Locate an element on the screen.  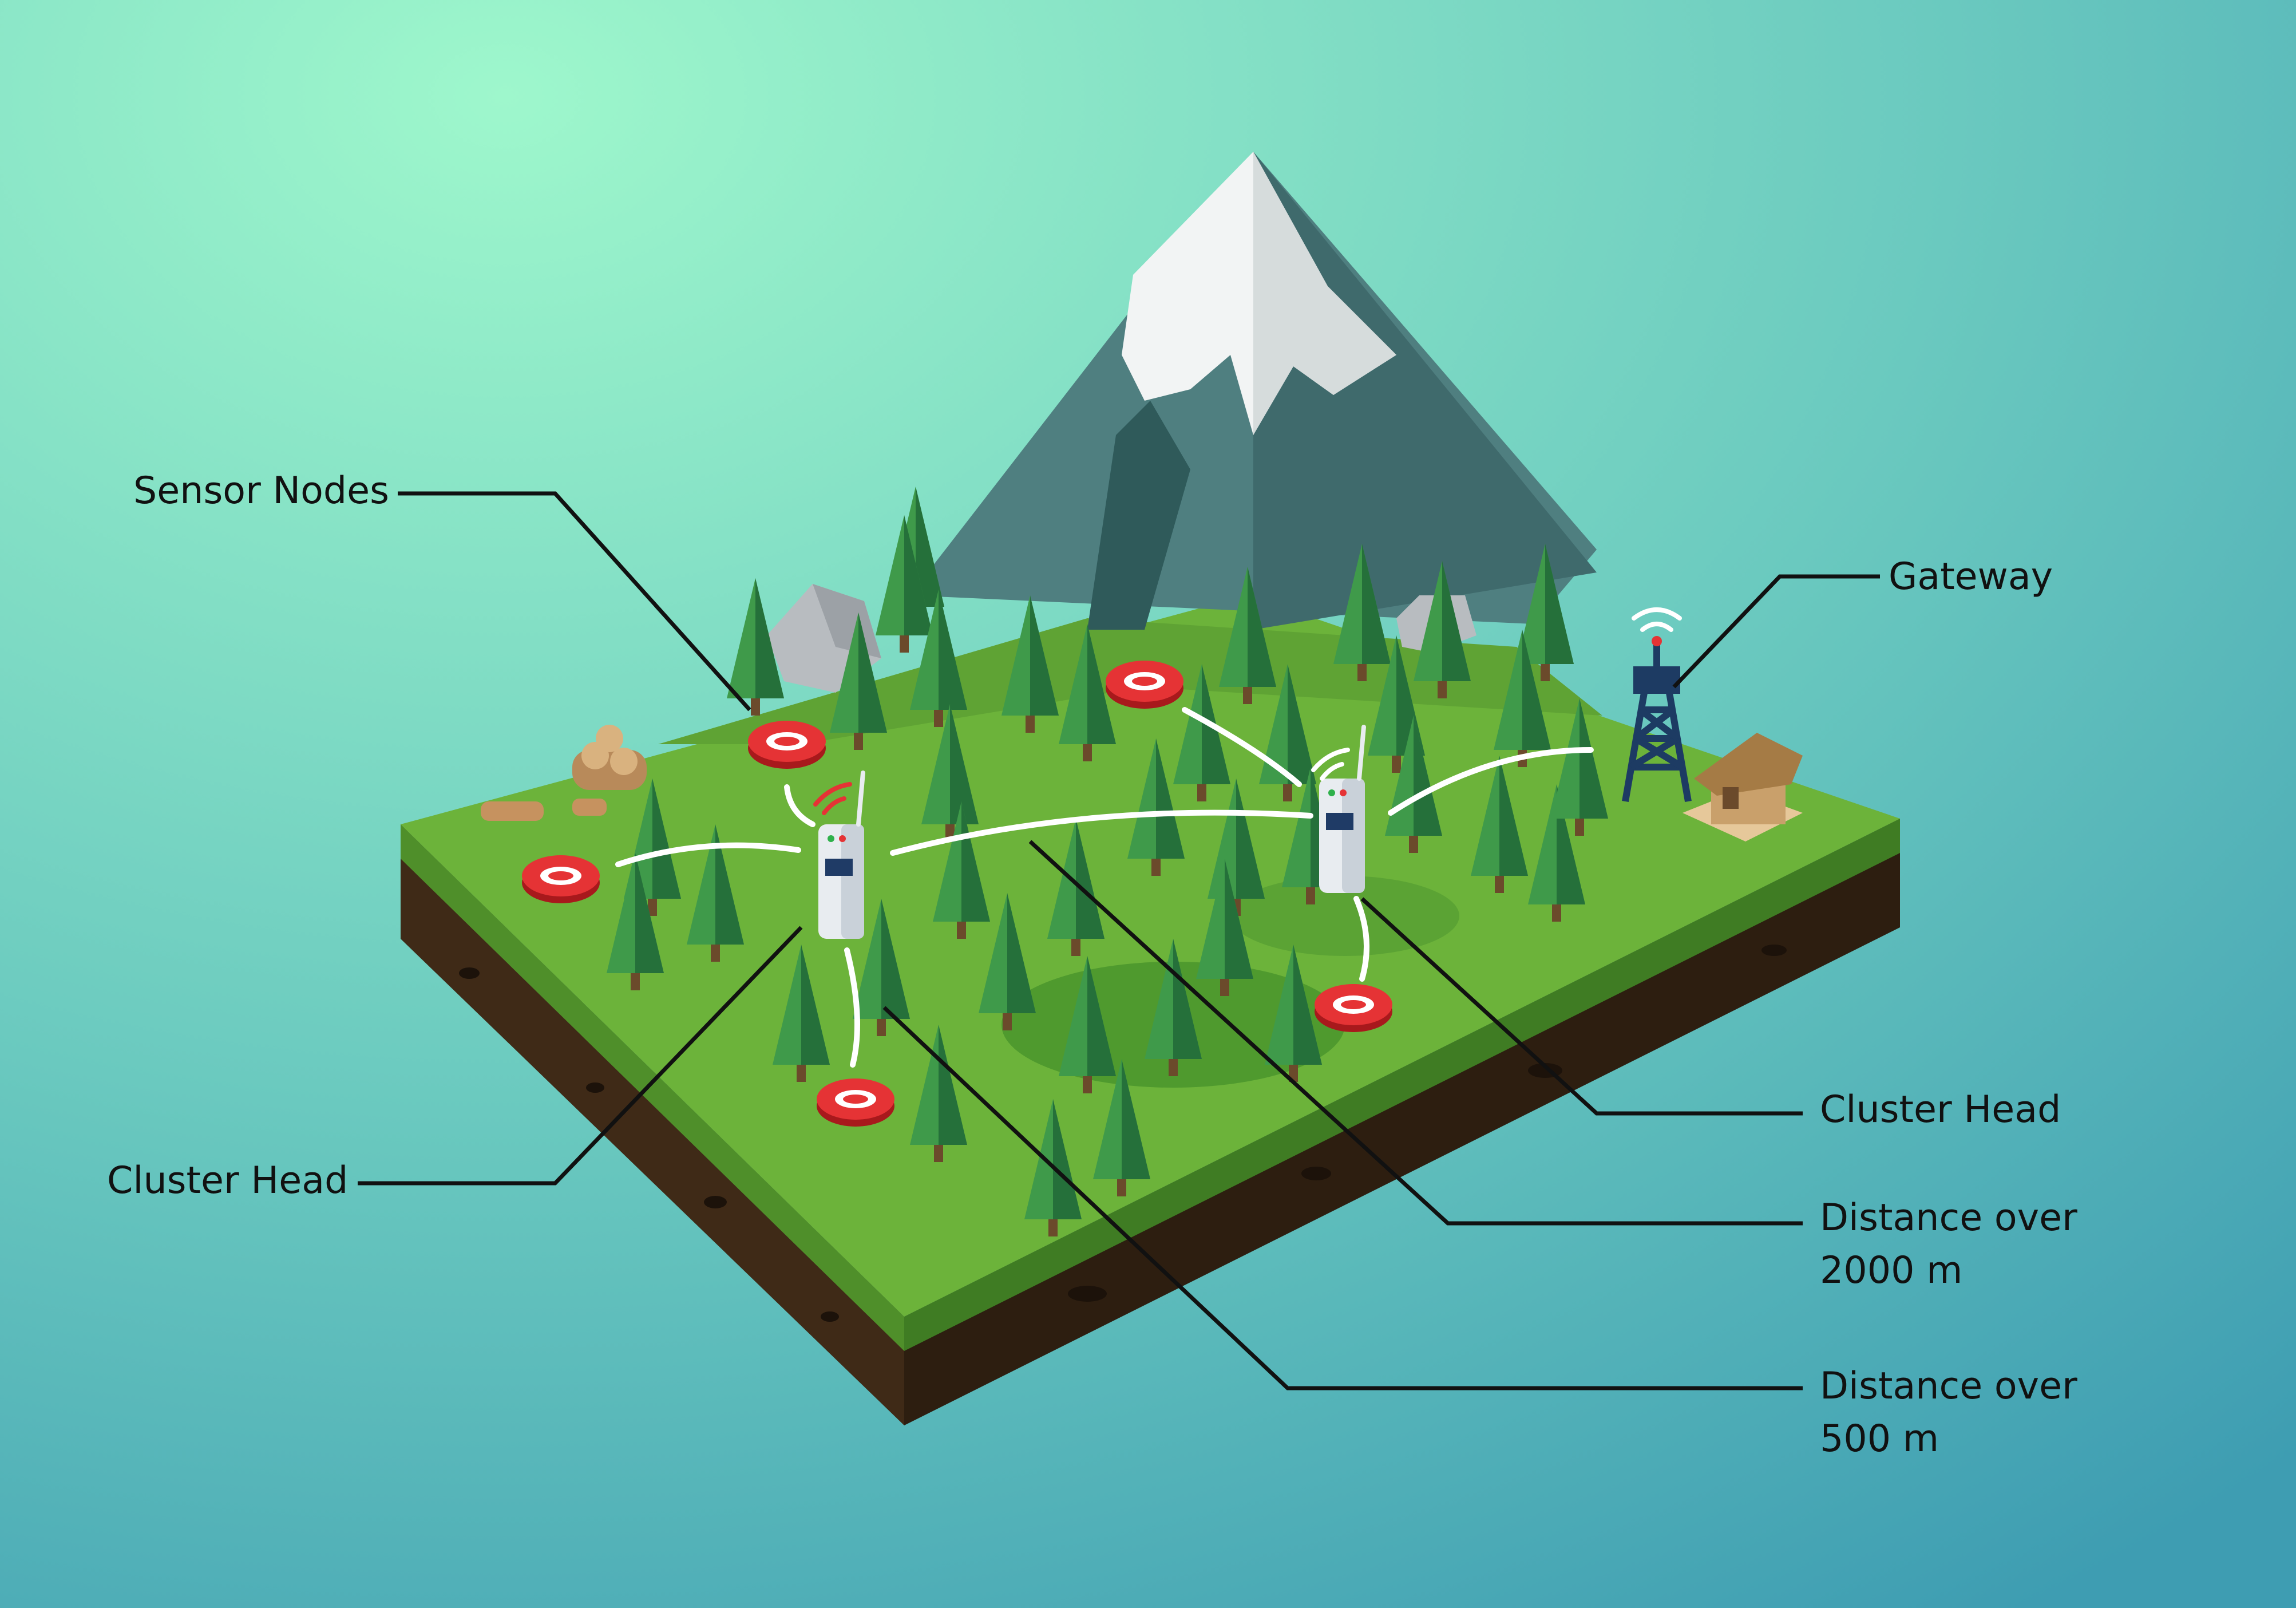
gateway-beacon is located at coordinates (1657, 641).